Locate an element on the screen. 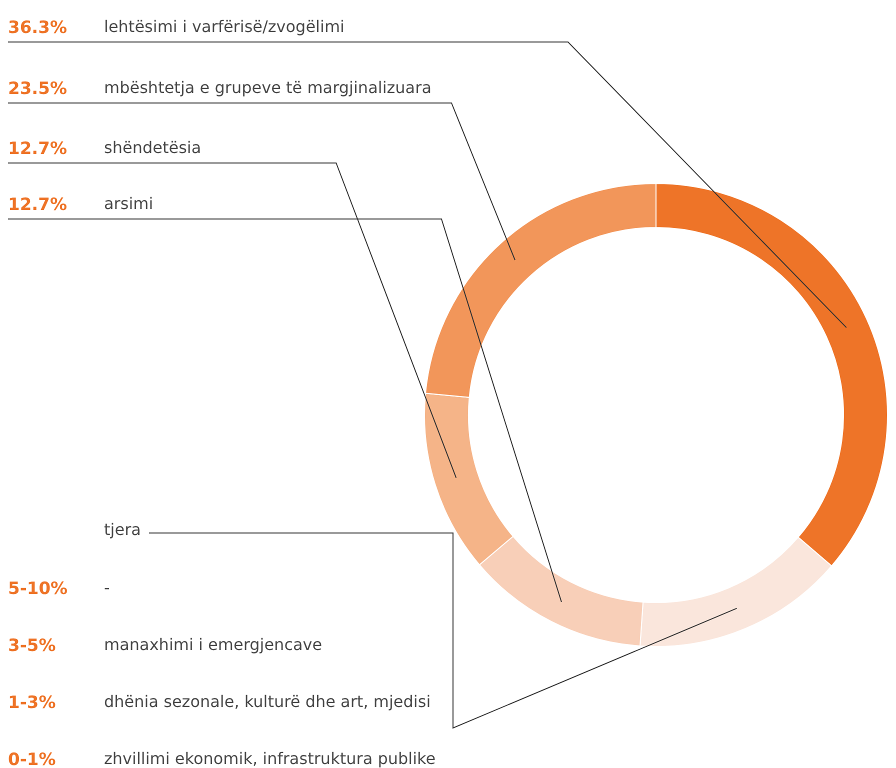 This screenshot has width=896, height=768. text: zhvillimi ekonomik, infrastruktura publike is located at coordinates (270, 758).